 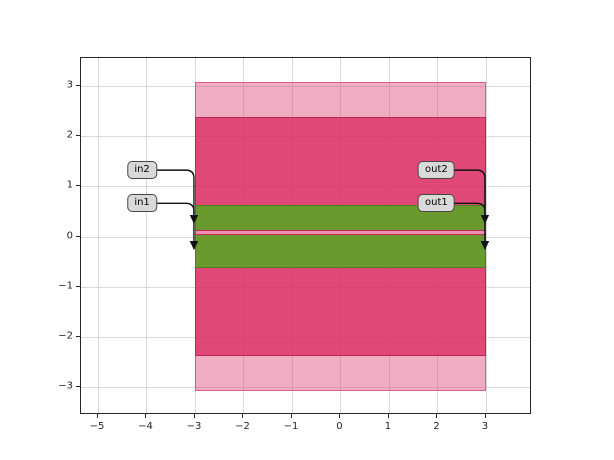 I want to click on annotation-in2: in2, so click(x=142, y=170).